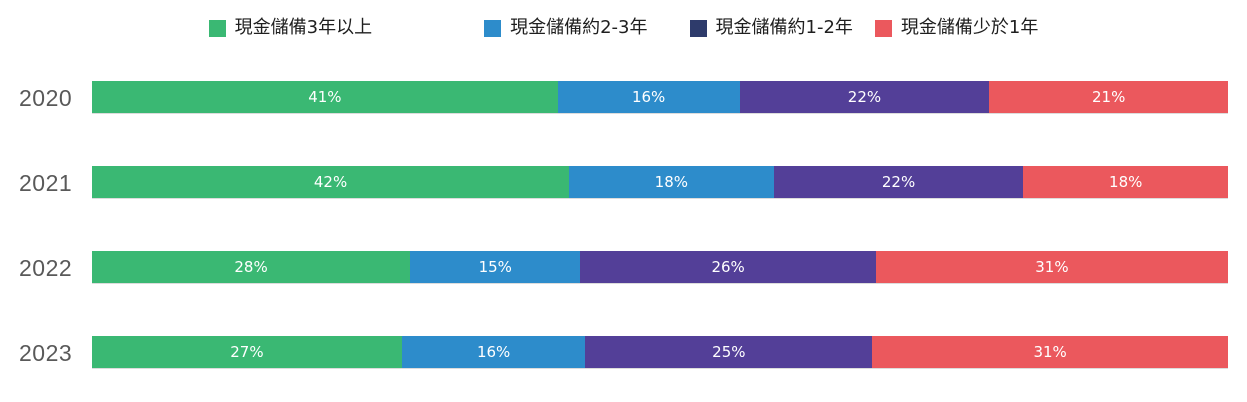  I want to click on segment-value-label: 42%, so click(330, 181).